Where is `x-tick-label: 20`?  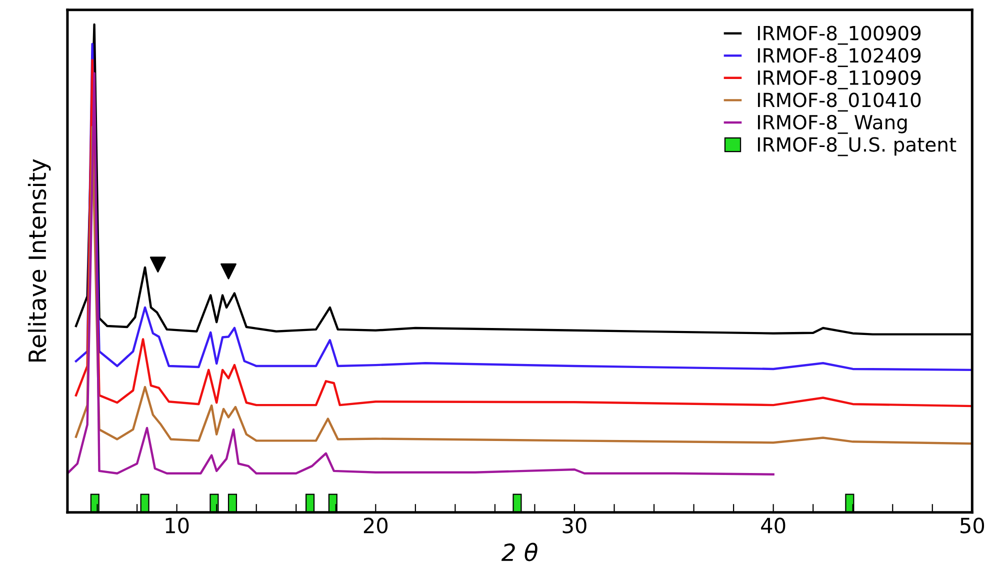 x-tick-label: 20 is located at coordinates (376, 526).